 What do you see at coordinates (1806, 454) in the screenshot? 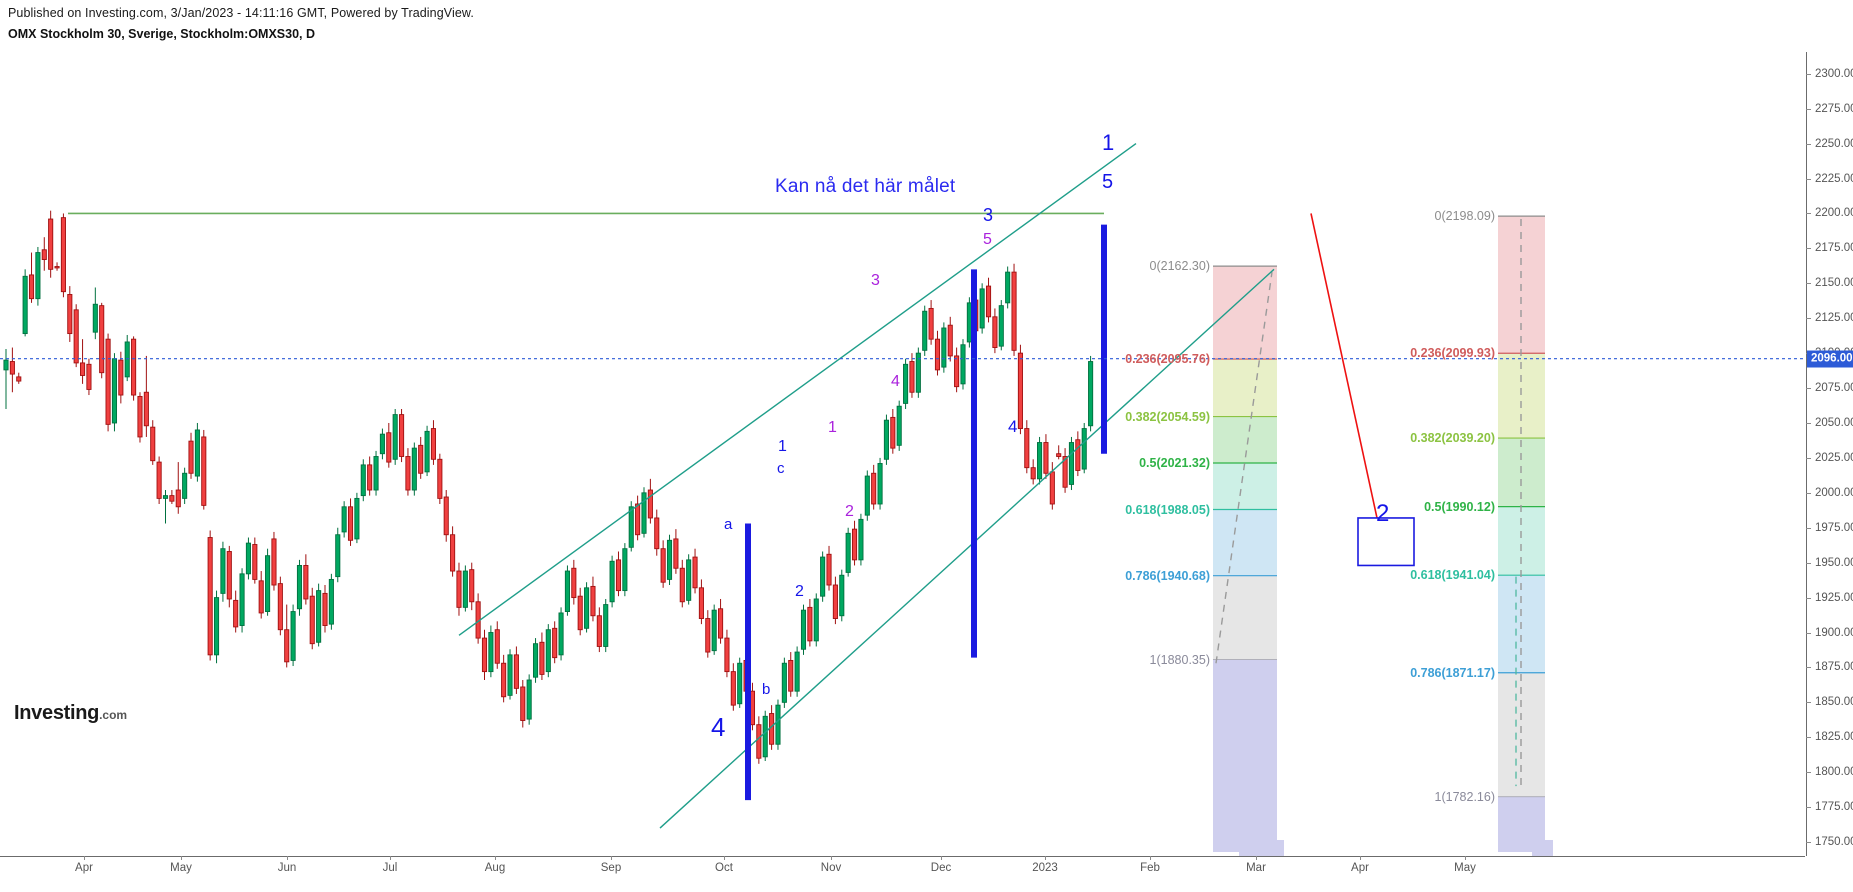
I see `y-axis-line` at bounding box center [1806, 454].